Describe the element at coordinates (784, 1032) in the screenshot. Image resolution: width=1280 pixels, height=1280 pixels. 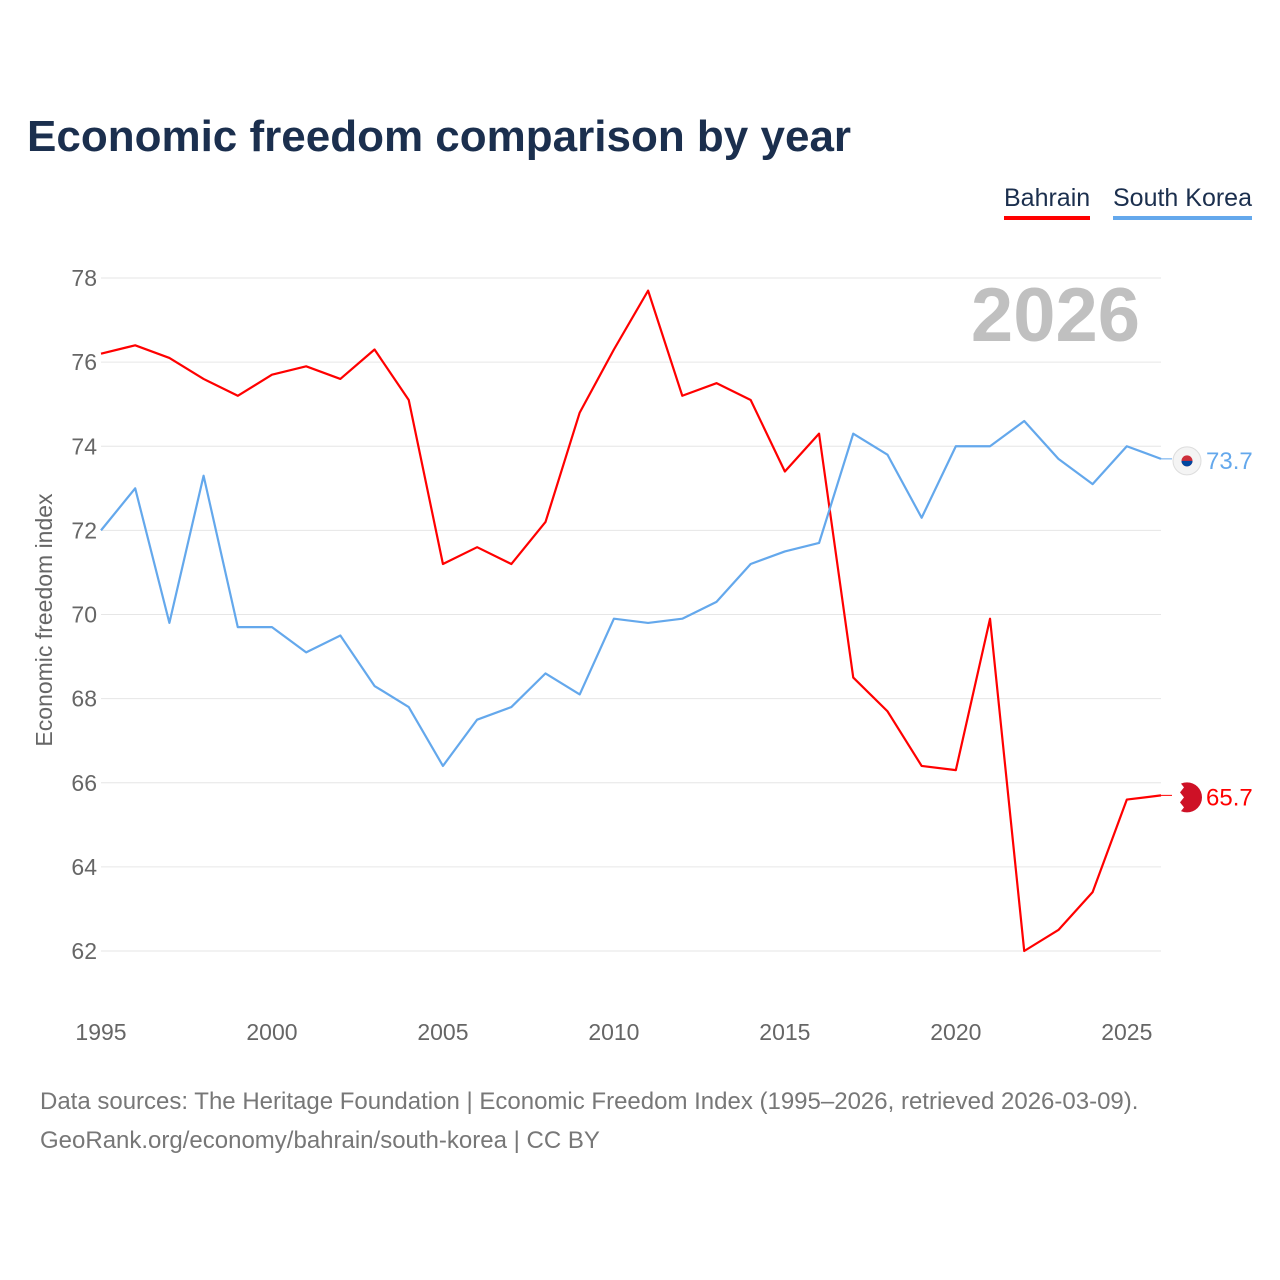
I see `x-tick-label: 2015` at that location.